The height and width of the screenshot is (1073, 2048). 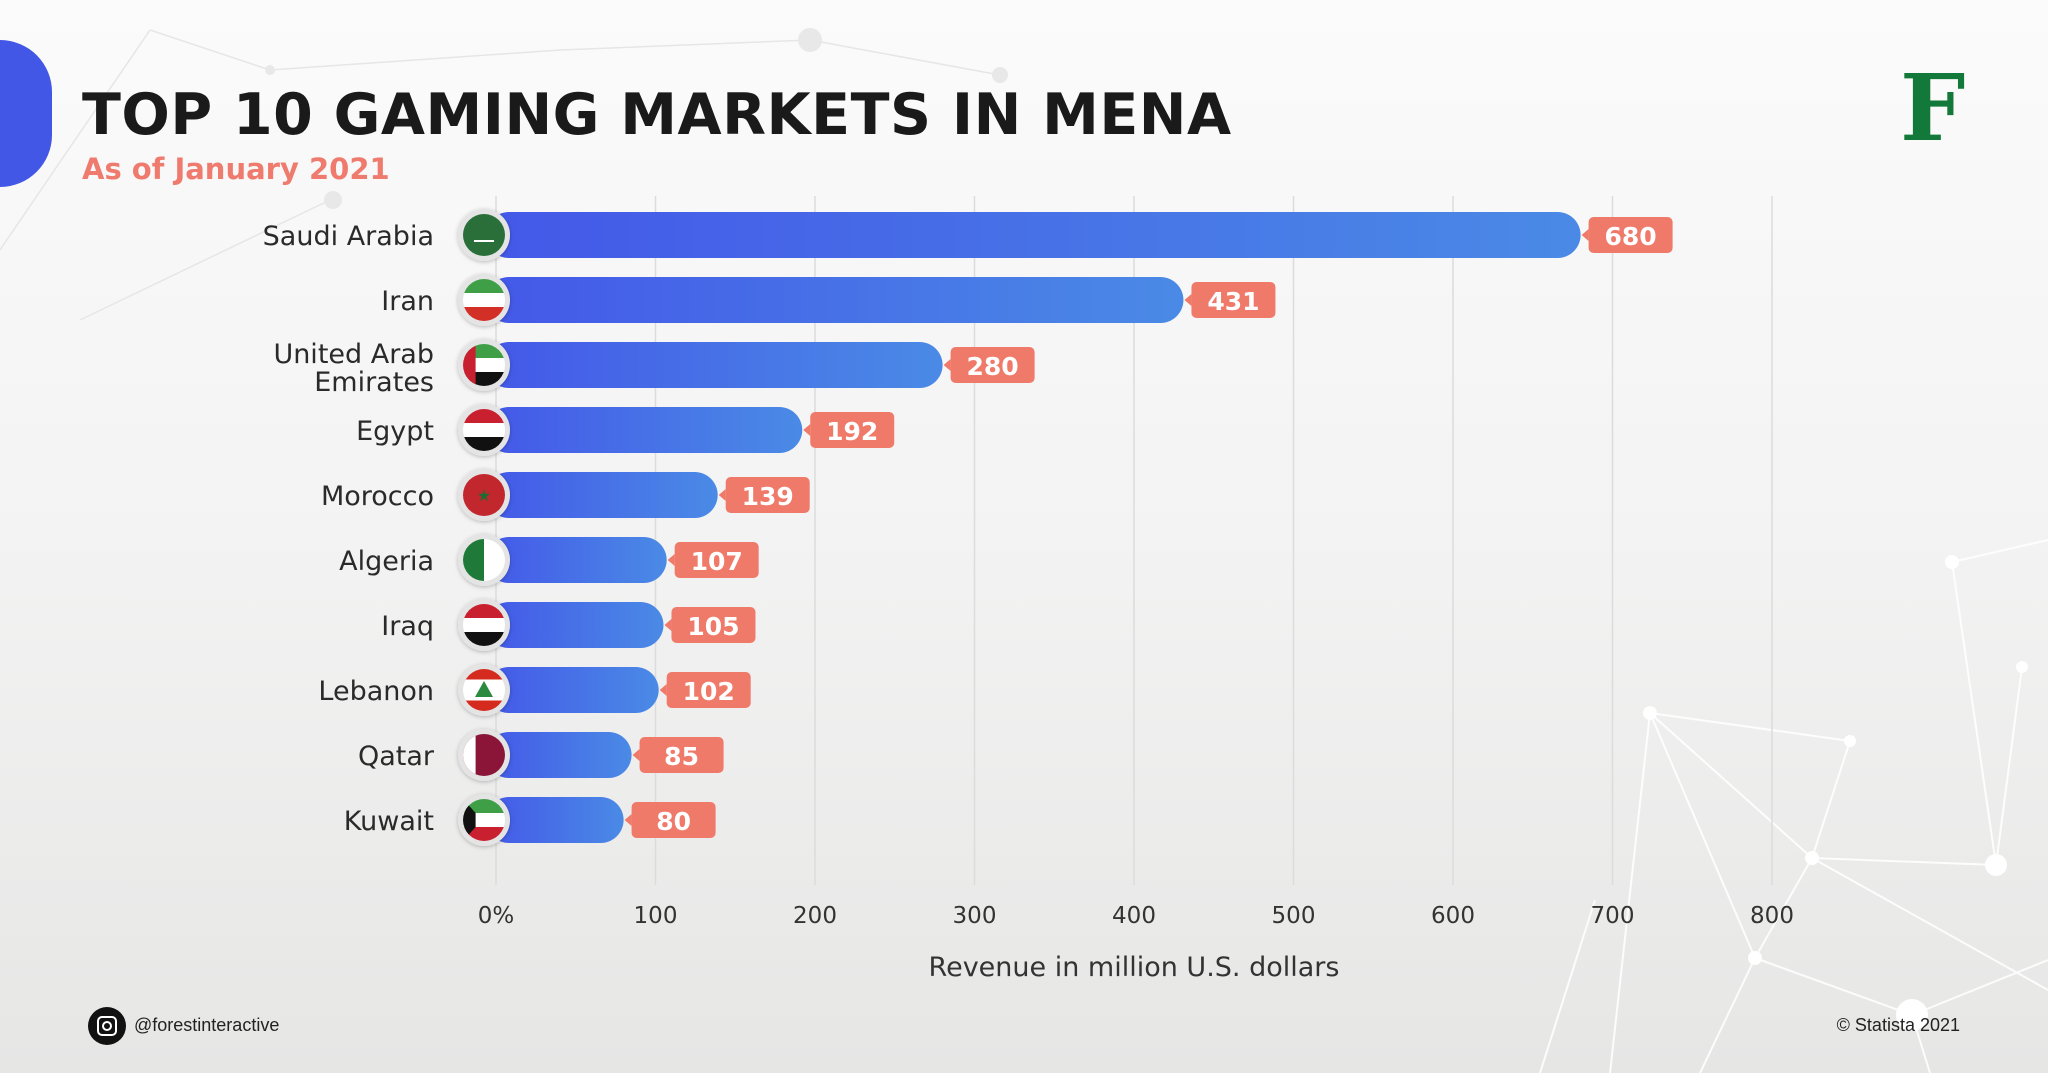 I want to click on value-label: 192, so click(x=852, y=431).